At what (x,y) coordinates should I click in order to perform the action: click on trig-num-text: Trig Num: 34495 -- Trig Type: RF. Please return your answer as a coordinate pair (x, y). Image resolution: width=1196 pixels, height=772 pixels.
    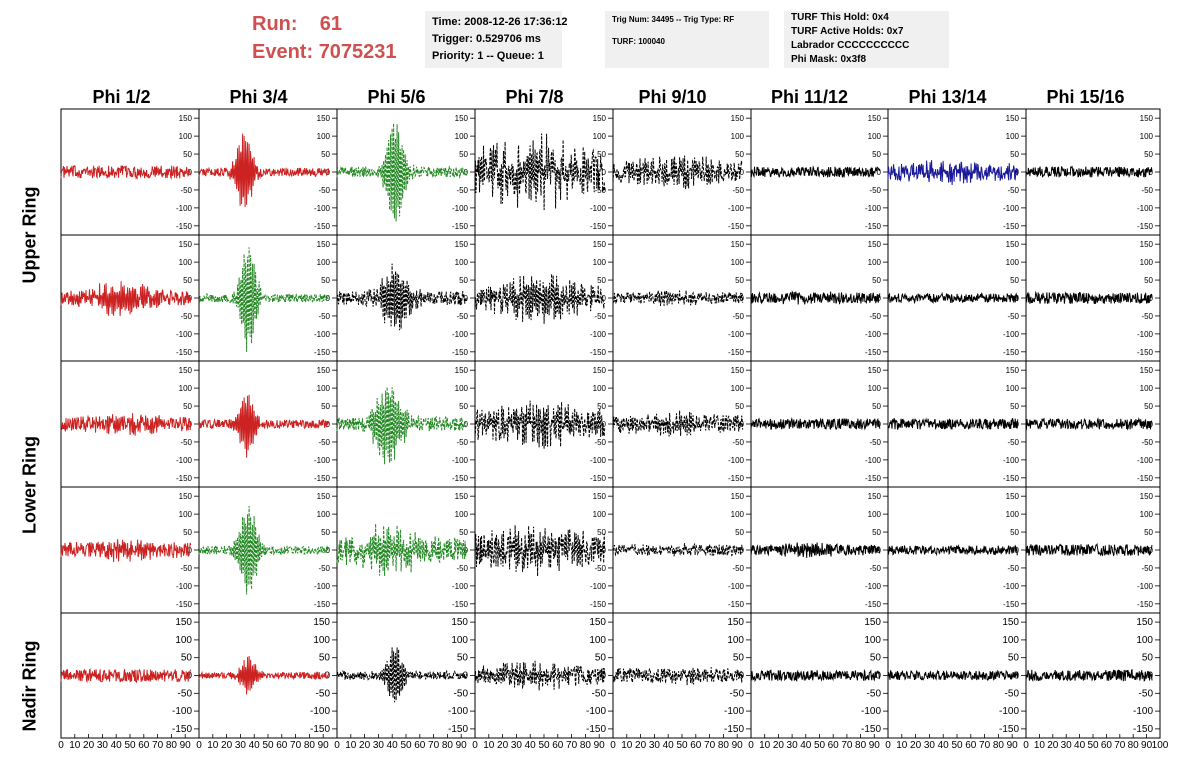
    Looking at the image, I should click on (673, 19).